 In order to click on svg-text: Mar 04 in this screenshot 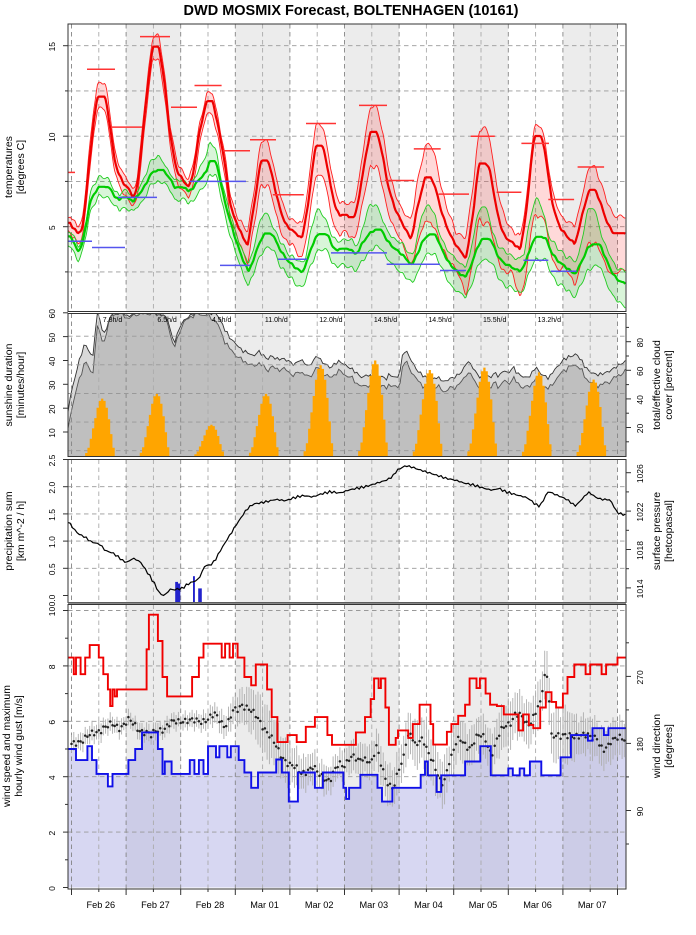, I will do `click(428, 905)`.